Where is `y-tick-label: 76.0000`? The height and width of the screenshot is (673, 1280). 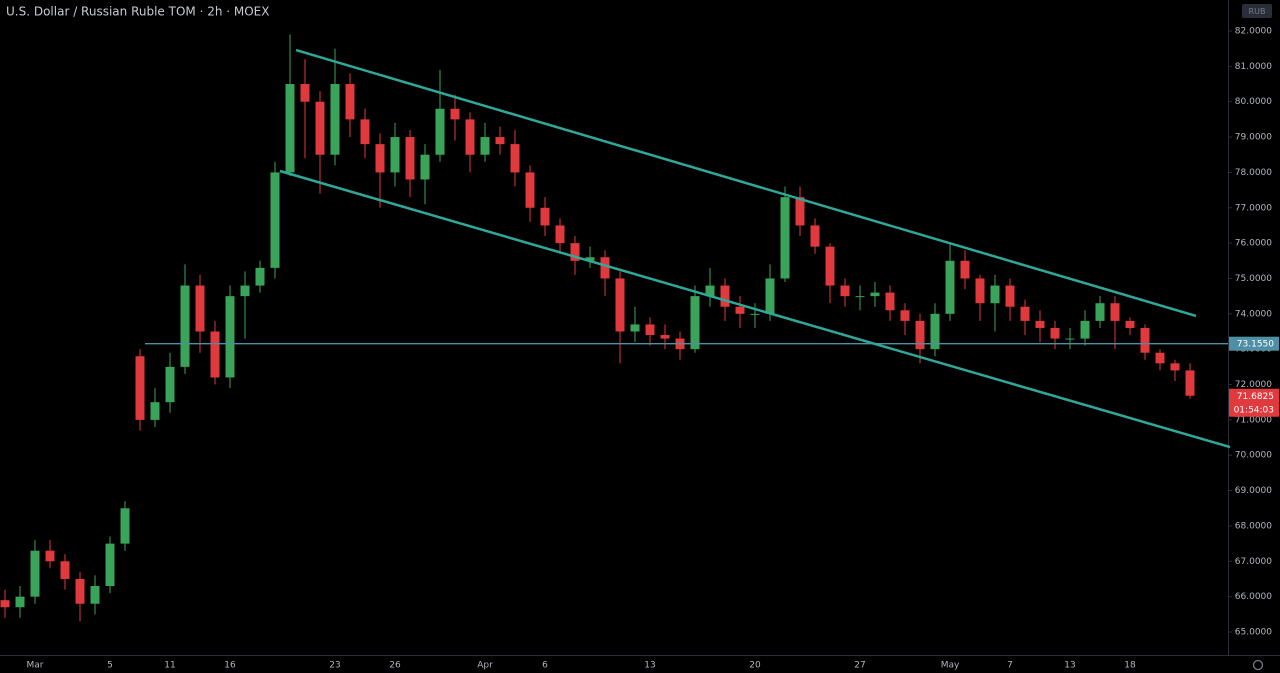 y-tick-label: 76.0000 is located at coordinates (1253, 244).